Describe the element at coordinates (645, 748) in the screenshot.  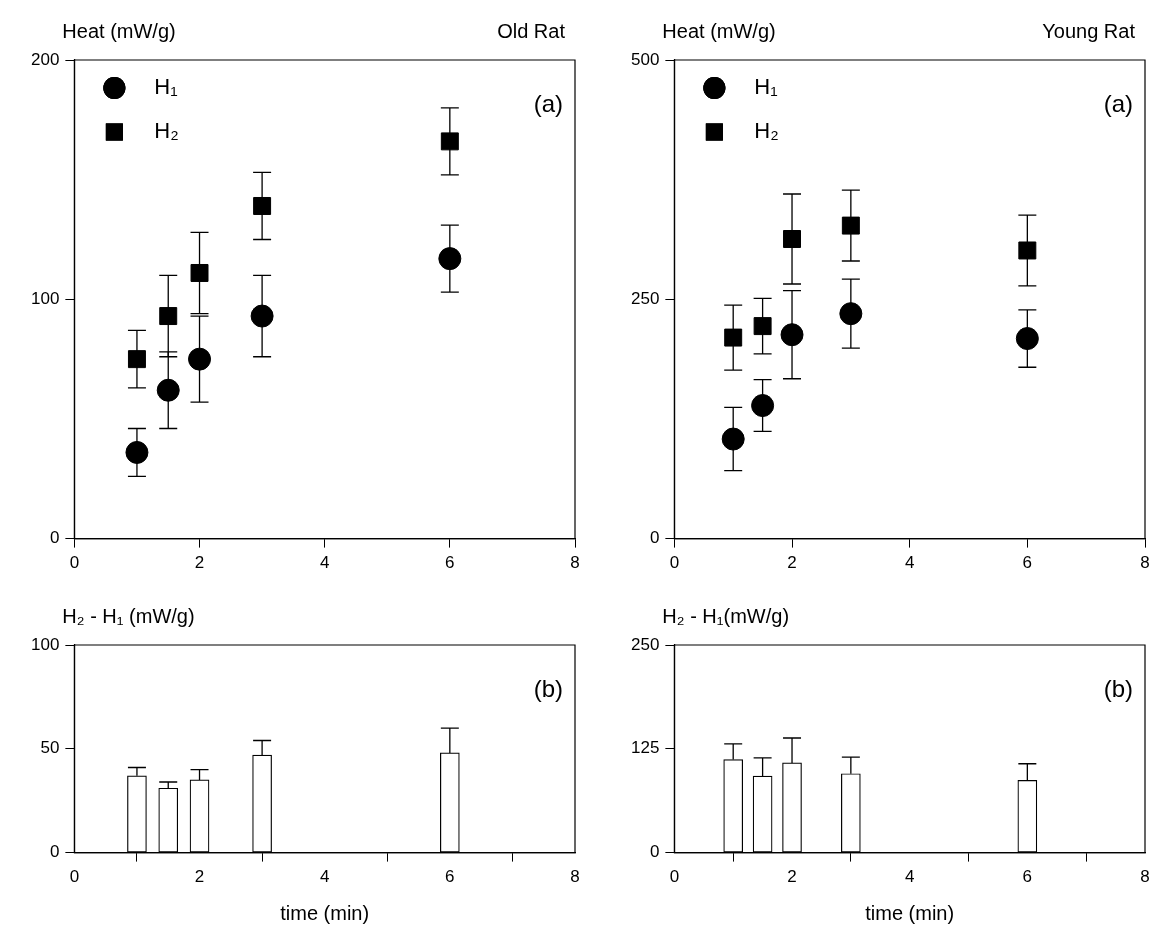
I see `y-tick-label: 125` at that location.